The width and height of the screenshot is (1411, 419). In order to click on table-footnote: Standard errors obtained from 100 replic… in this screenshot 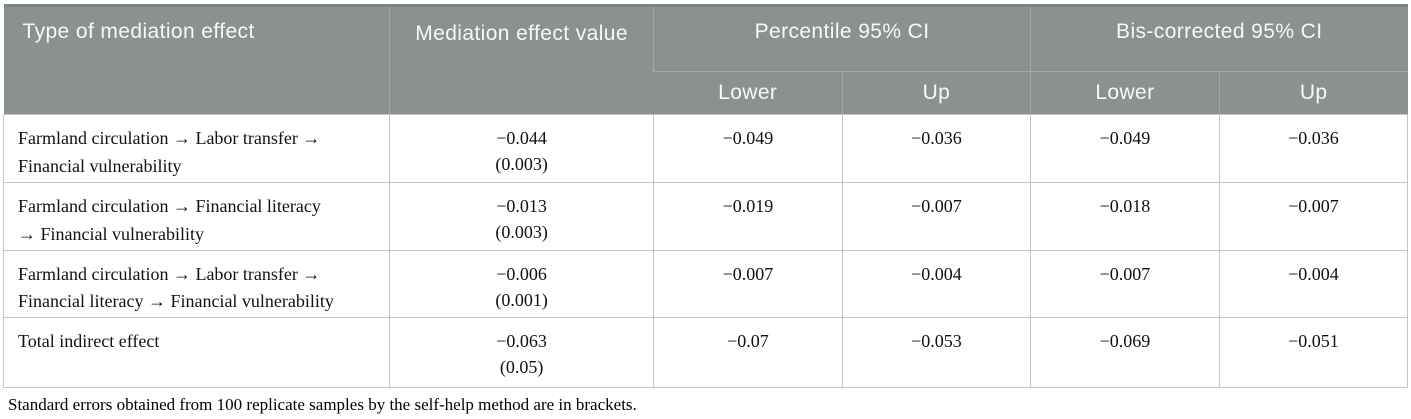, I will do `click(322, 405)`.